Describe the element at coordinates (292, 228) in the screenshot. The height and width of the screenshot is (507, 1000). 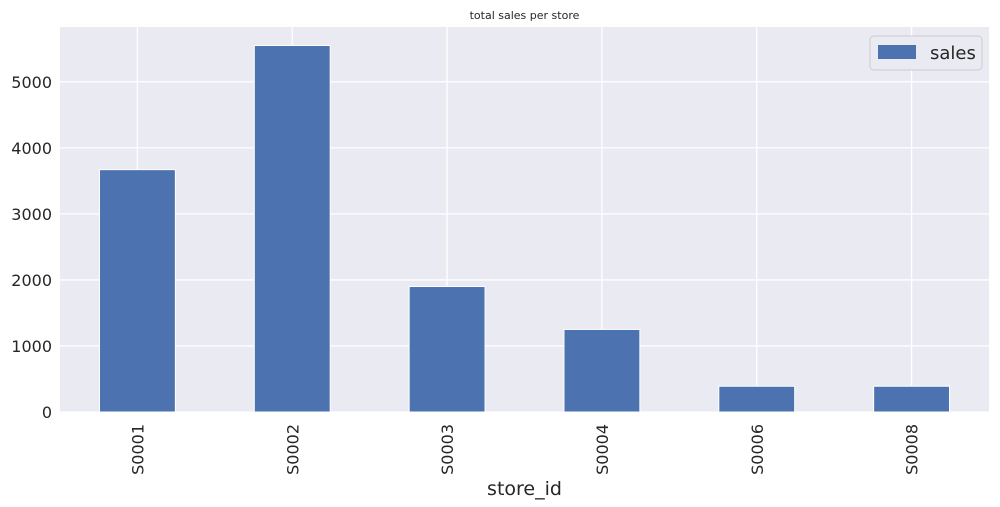
I see `bar-s0002` at that location.